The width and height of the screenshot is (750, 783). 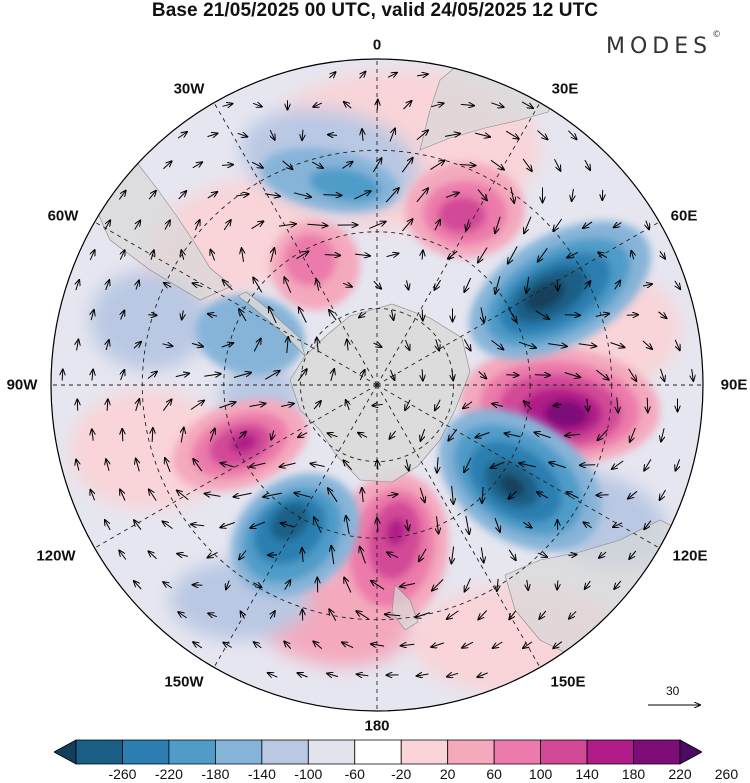 I want to click on colorbar-tick-label: 220, so click(x=680, y=774).